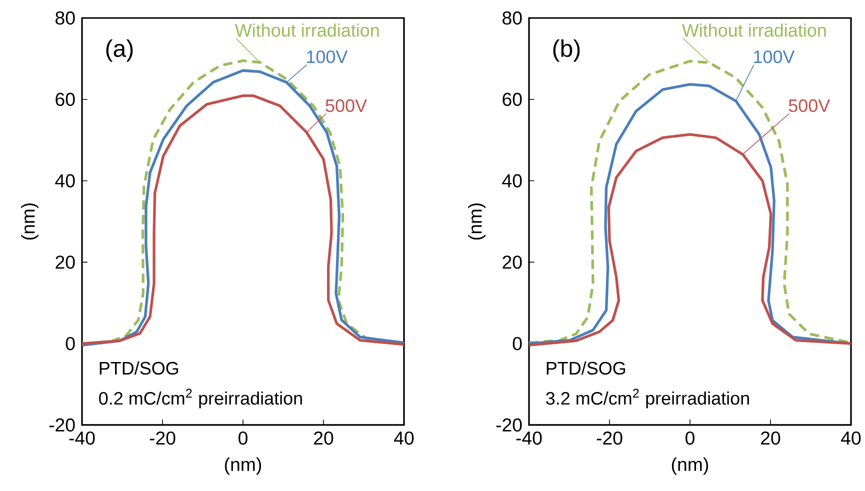 The image size is (865, 491). I want to click on series-label: 500V, so click(346, 105).